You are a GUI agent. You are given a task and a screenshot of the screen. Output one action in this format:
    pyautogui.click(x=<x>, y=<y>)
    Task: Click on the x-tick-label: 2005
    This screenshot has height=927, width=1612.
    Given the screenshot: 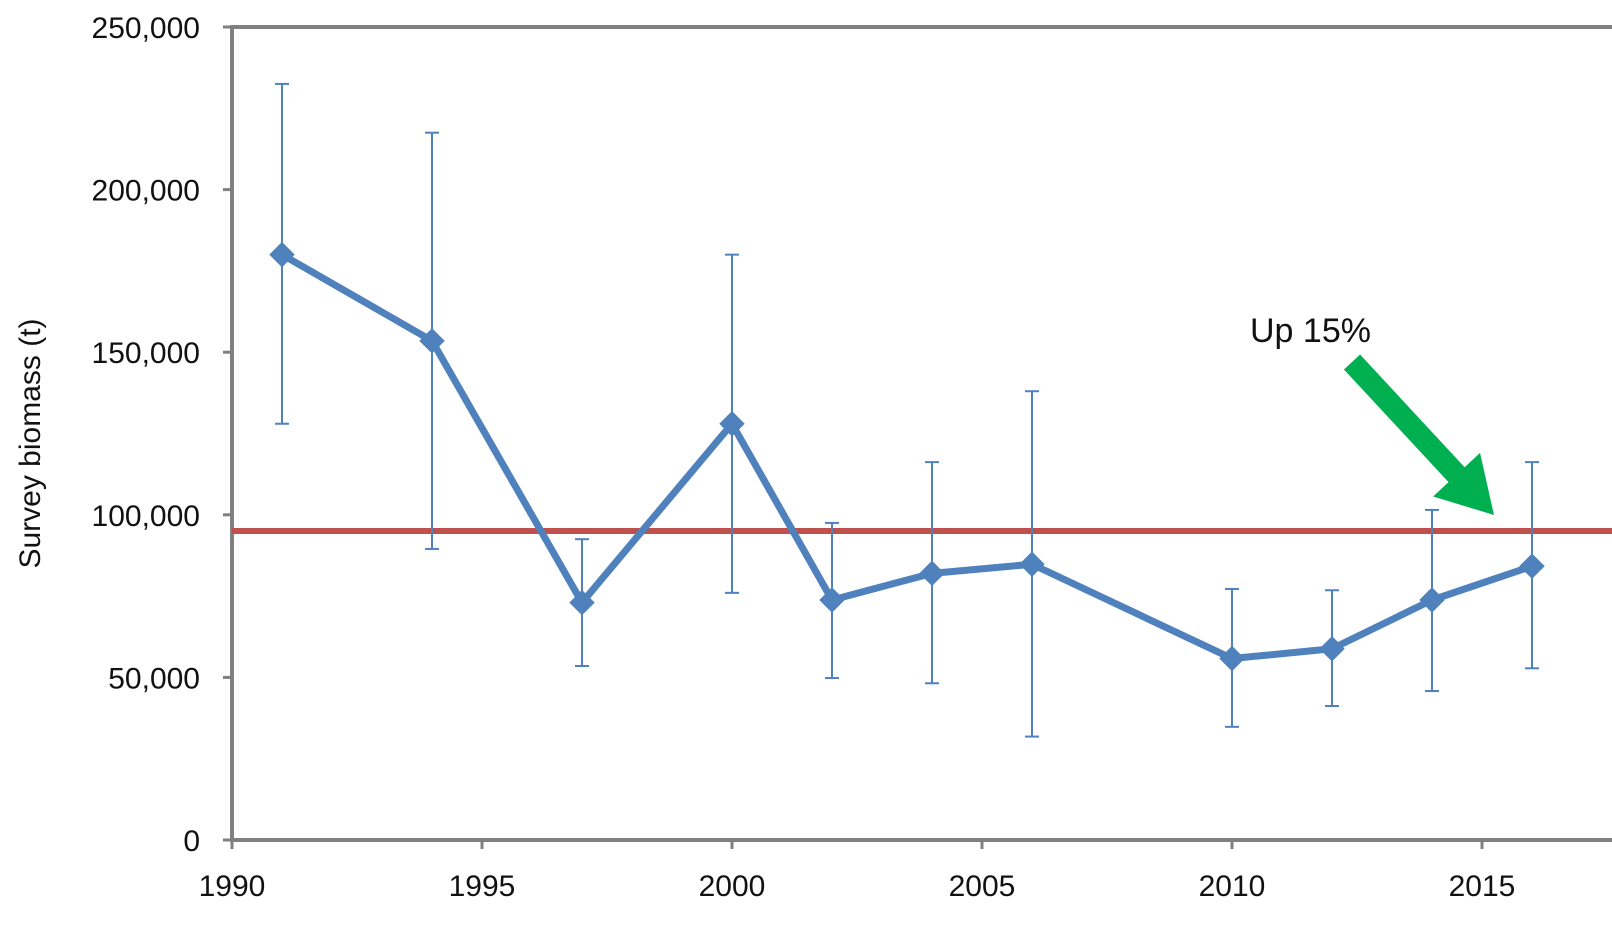 What is the action you would take?
    pyautogui.click(x=982, y=886)
    